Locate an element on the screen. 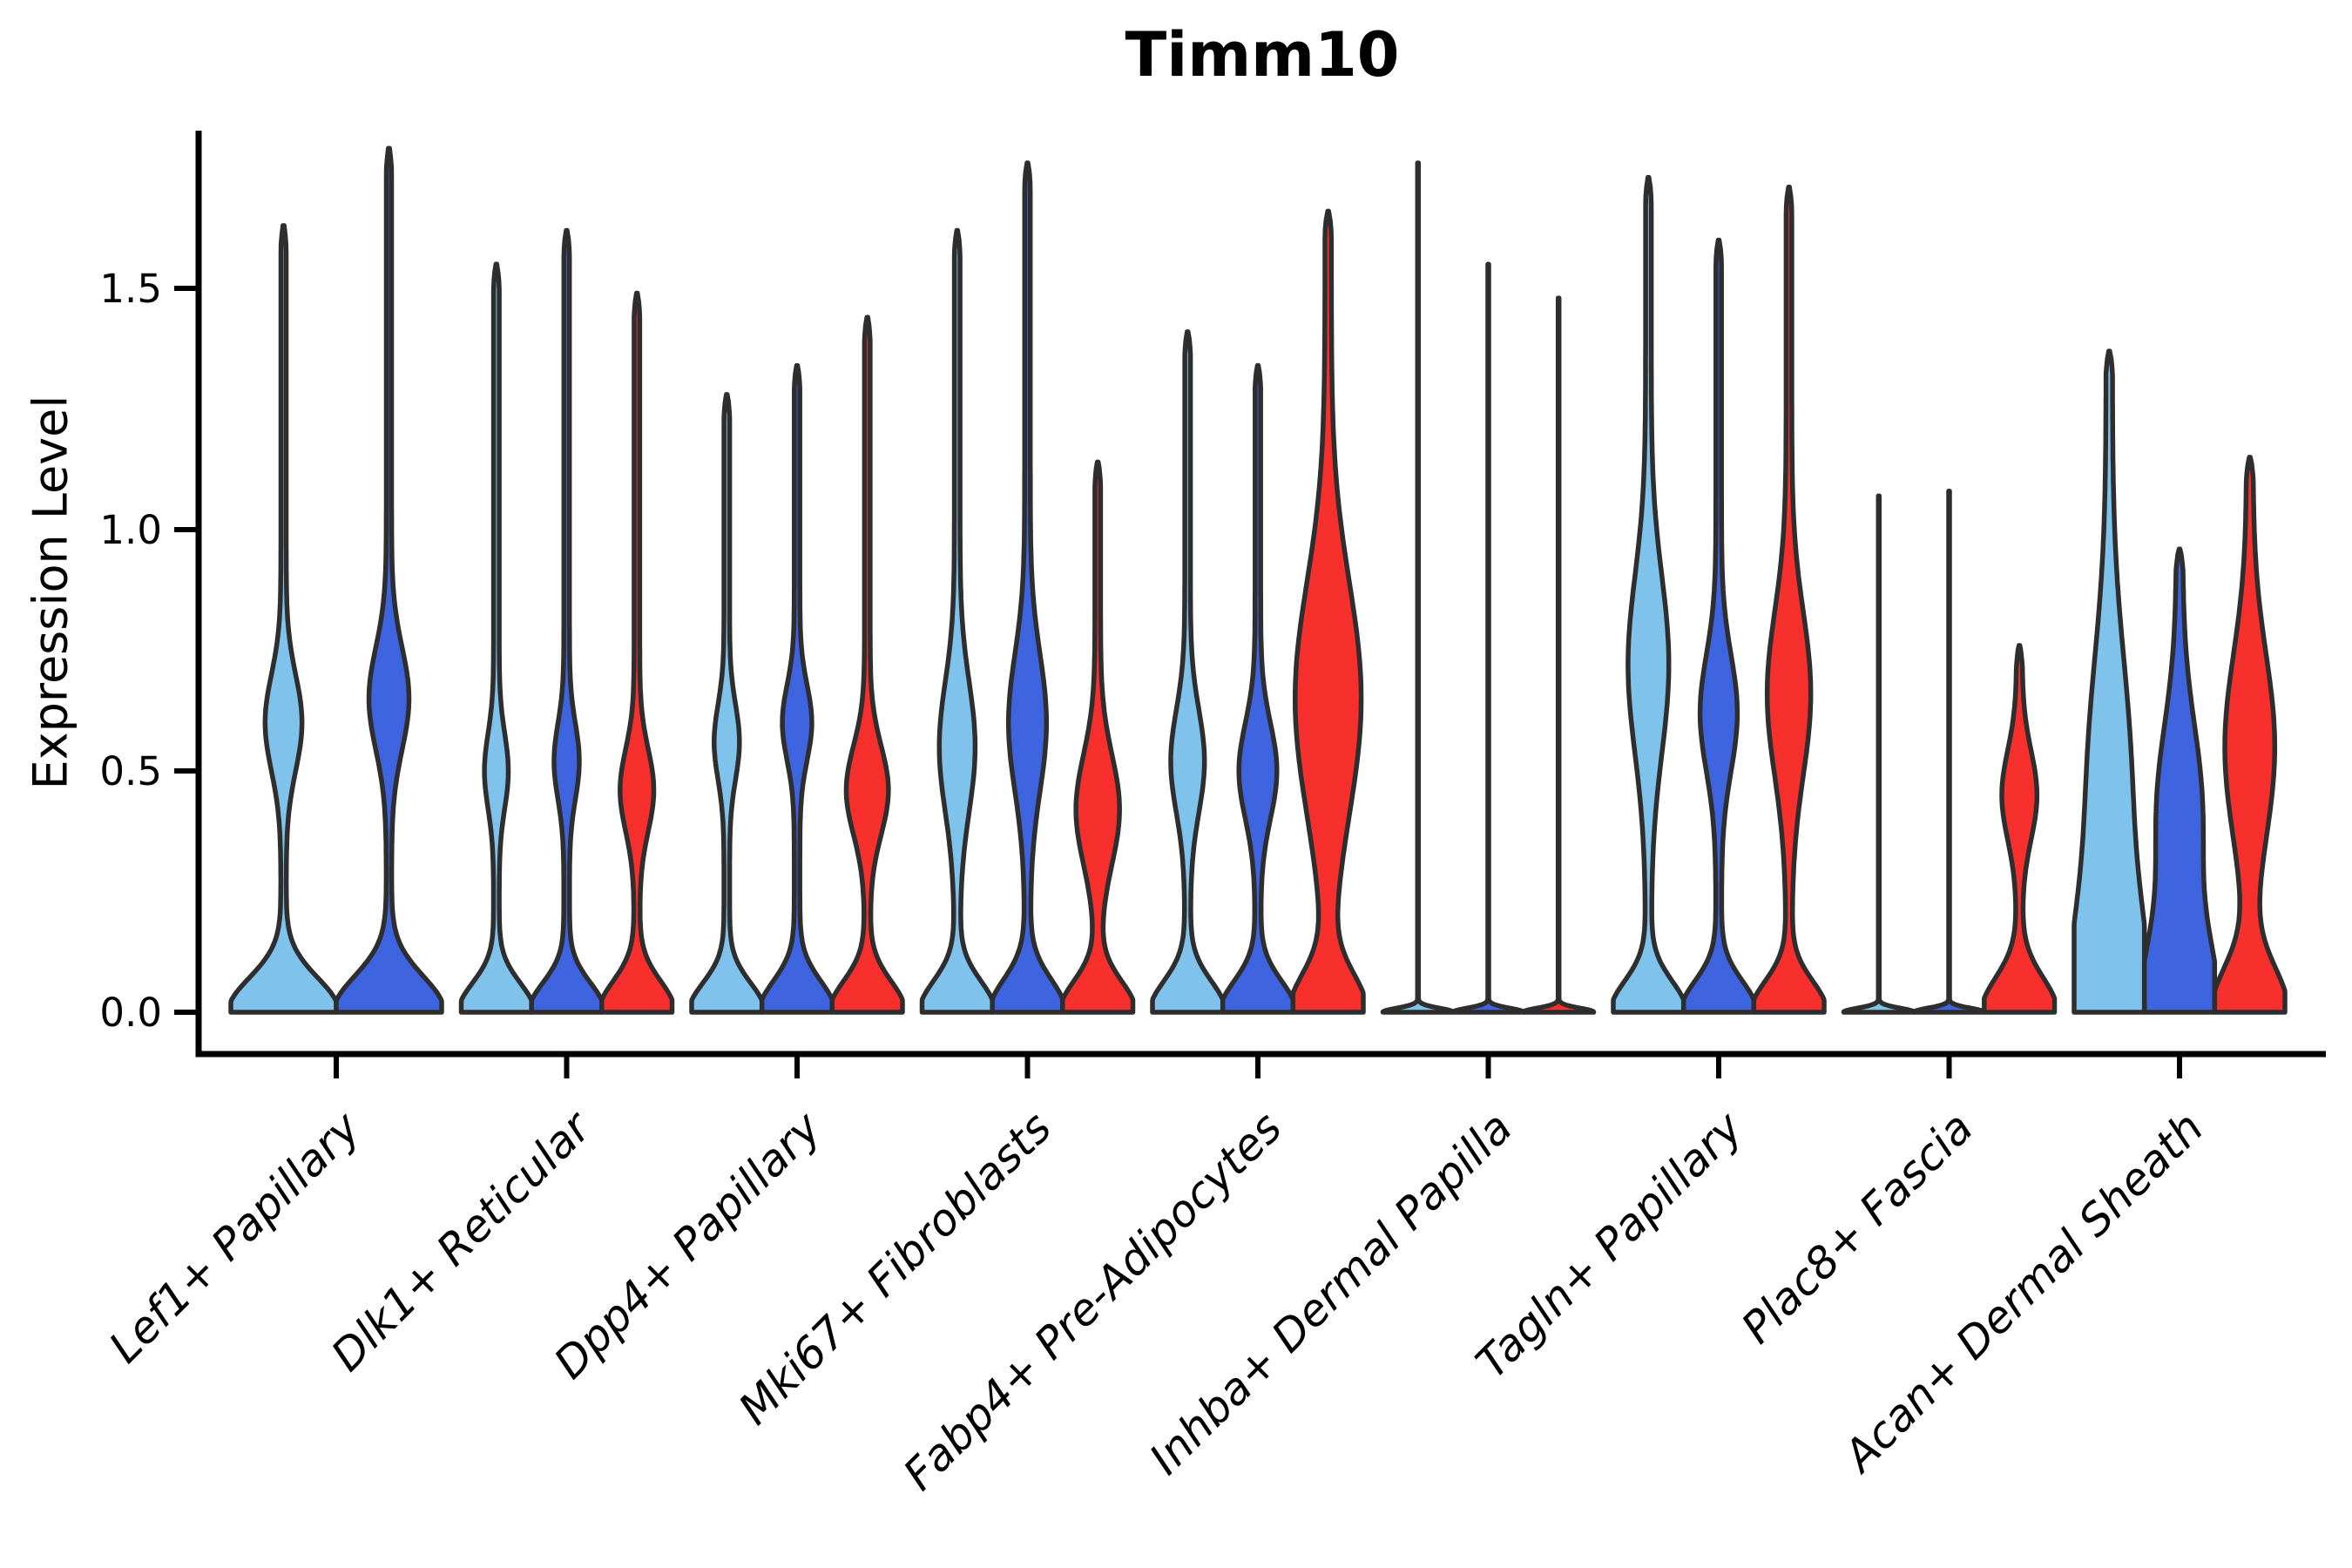 The height and width of the screenshot is (1568, 2352). x-tick-label: Inhba+ Dermal Papilla is located at coordinates (1331, 1293).